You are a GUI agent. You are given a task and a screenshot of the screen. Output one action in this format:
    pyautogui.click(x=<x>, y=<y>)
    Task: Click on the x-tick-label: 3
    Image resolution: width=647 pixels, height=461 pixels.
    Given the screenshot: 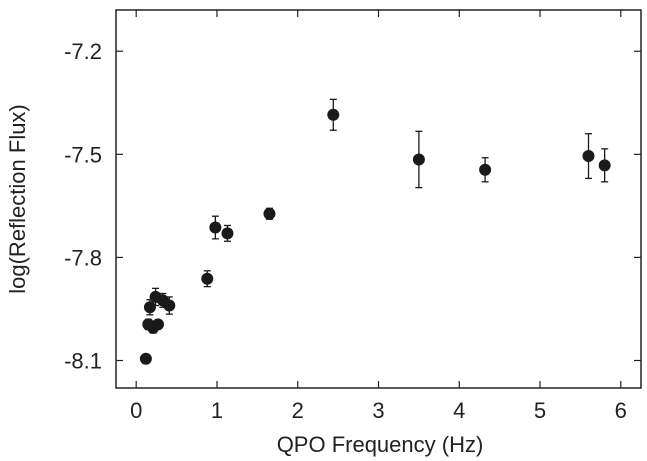 What is the action you would take?
    pyautogui.click(x=378, y=410)
    